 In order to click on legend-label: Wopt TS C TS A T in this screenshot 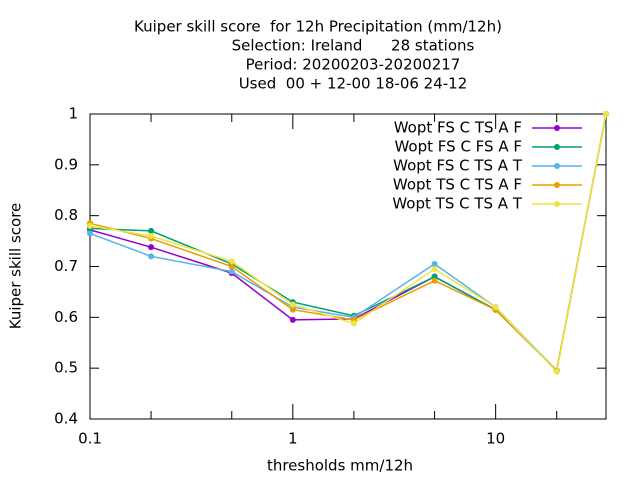, I will do `click(457, 204)`.